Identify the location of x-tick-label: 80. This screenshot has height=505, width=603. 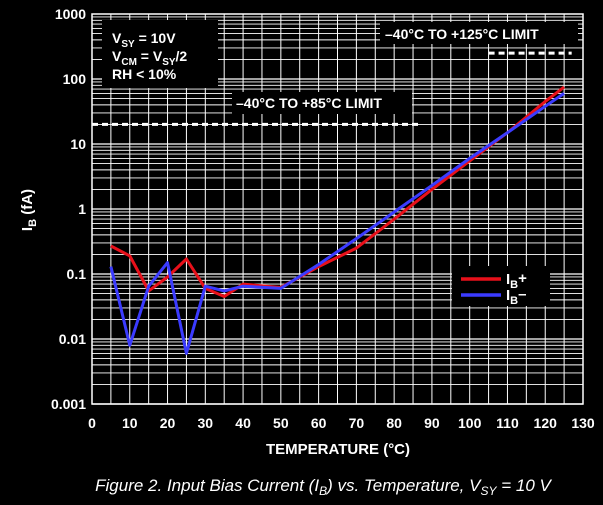
(394, 423).